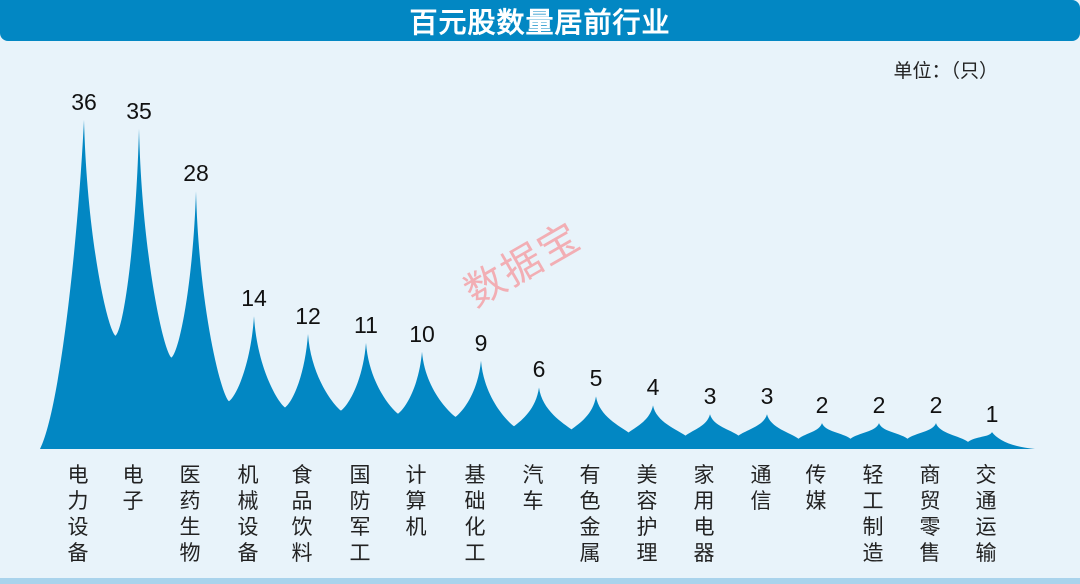 This screenshot has width=1080, height=584. Describe the element at coordinates (704, 514) in the screenshot. I see `category-label: 家用电器` at that location.